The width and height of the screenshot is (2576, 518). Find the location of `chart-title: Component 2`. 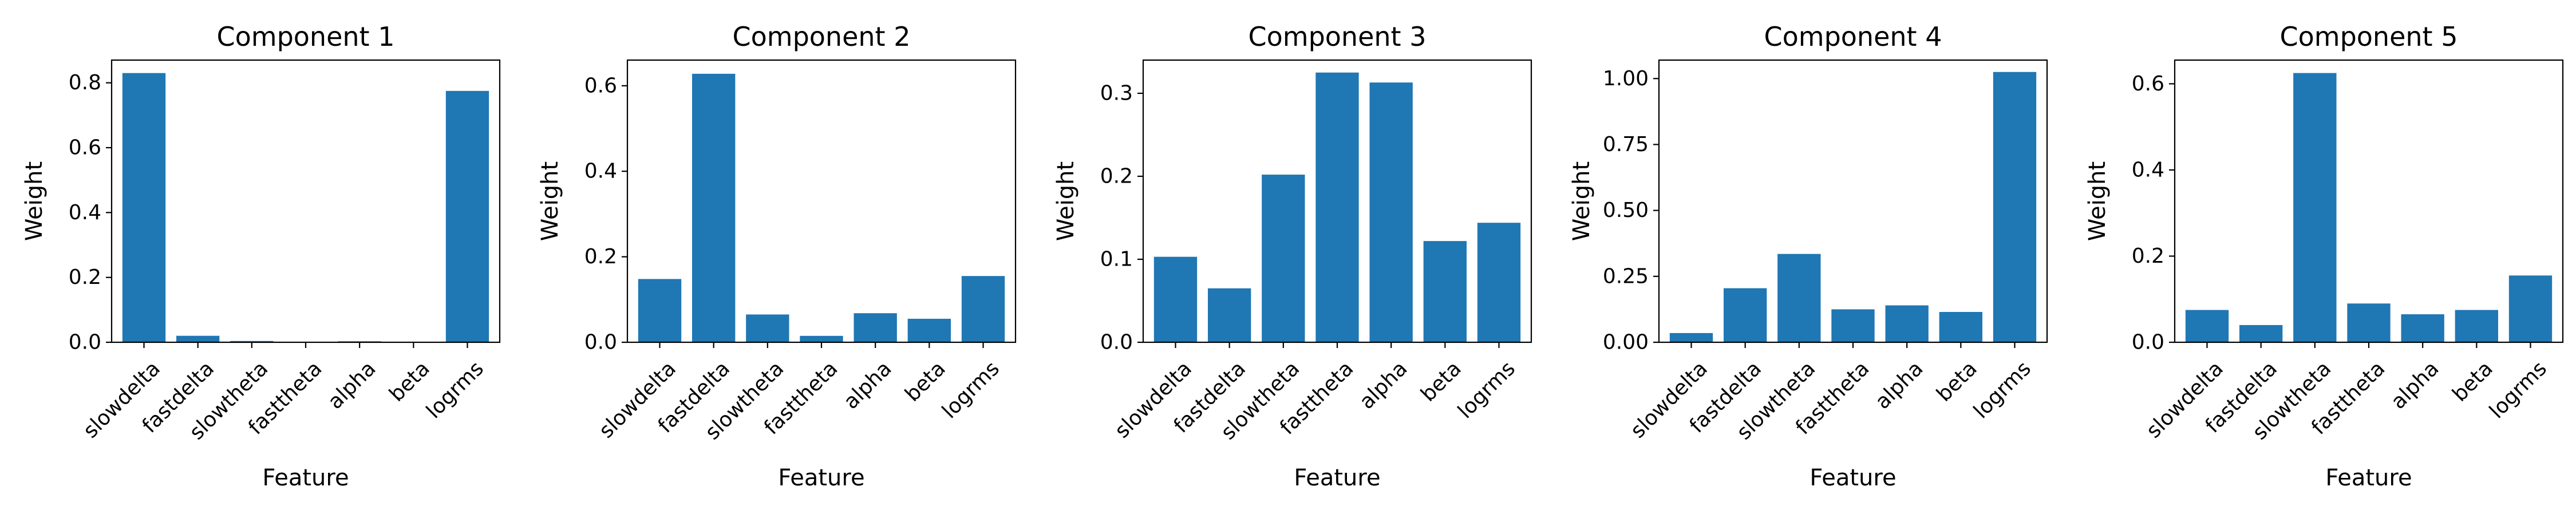

chart-title: Component 2 is located at coordinates (822, 36).